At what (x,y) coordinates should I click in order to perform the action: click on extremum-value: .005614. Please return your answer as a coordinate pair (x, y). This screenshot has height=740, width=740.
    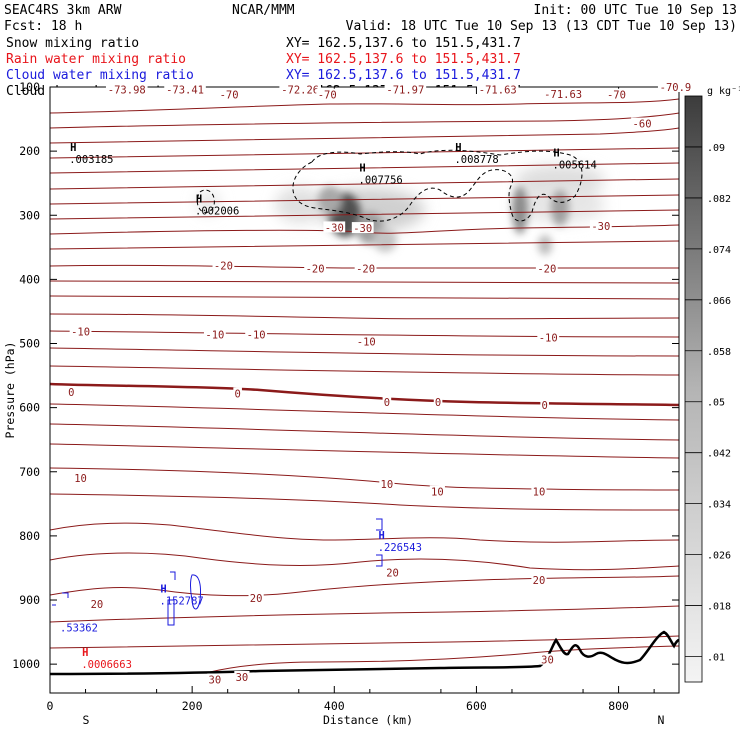
    Looking at the image, I should click on (575, 165).